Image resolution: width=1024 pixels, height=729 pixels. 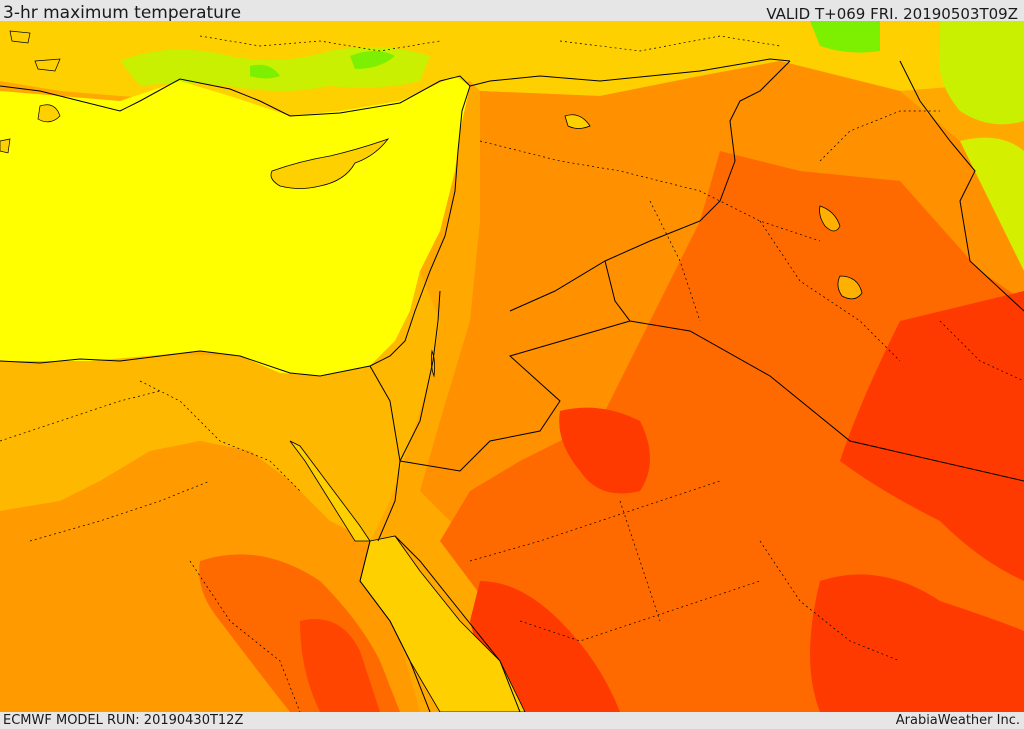 What do you see at coordinates (340, 665) in the screenshot?
I see `egypt-hot-spot` at bounding box center [340, 665].